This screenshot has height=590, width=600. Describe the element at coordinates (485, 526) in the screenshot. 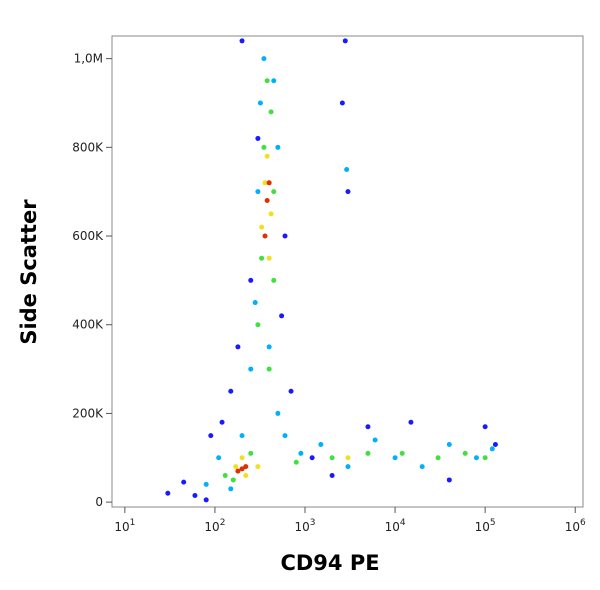

I see `x-tick-label: 10⁵` at that location.